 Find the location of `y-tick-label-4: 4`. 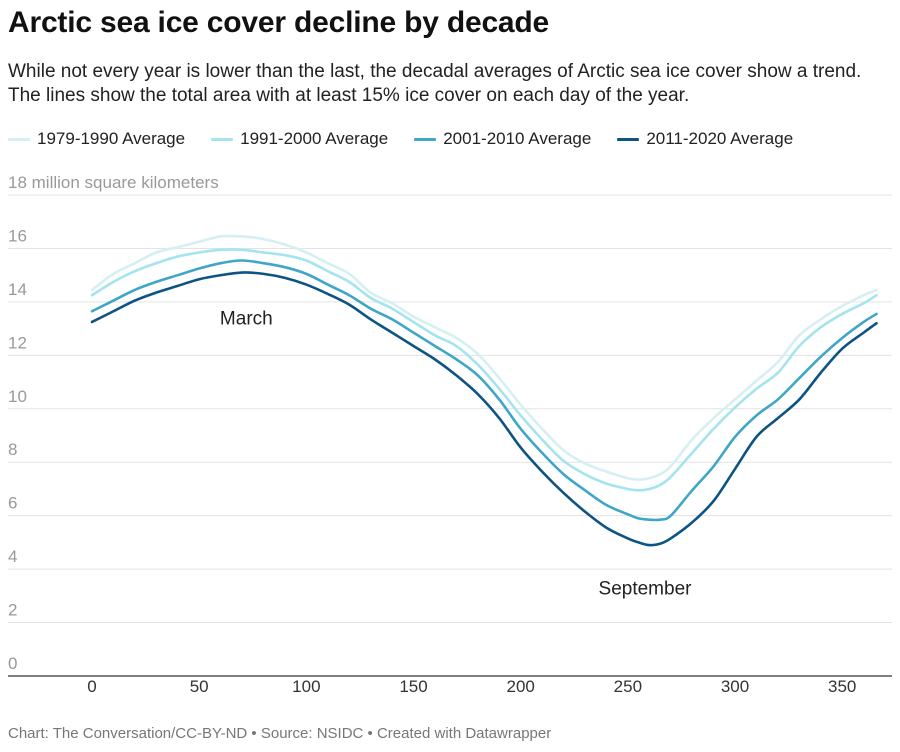

y-tick-label-4: 4 is located at coordinates (12, 556).